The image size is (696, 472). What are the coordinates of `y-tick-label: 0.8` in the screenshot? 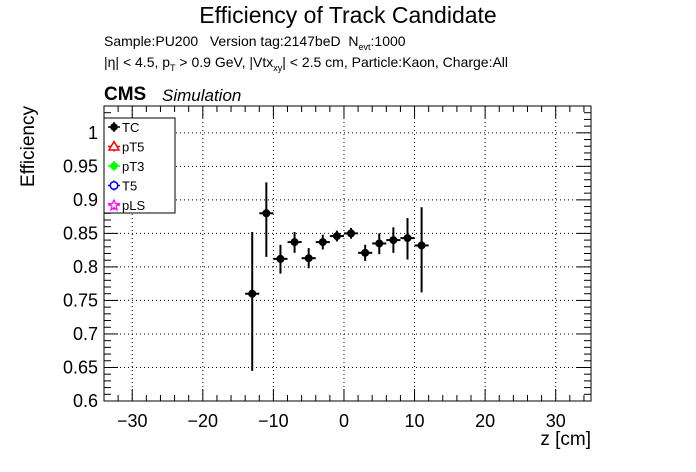 It's located at (85, 267).